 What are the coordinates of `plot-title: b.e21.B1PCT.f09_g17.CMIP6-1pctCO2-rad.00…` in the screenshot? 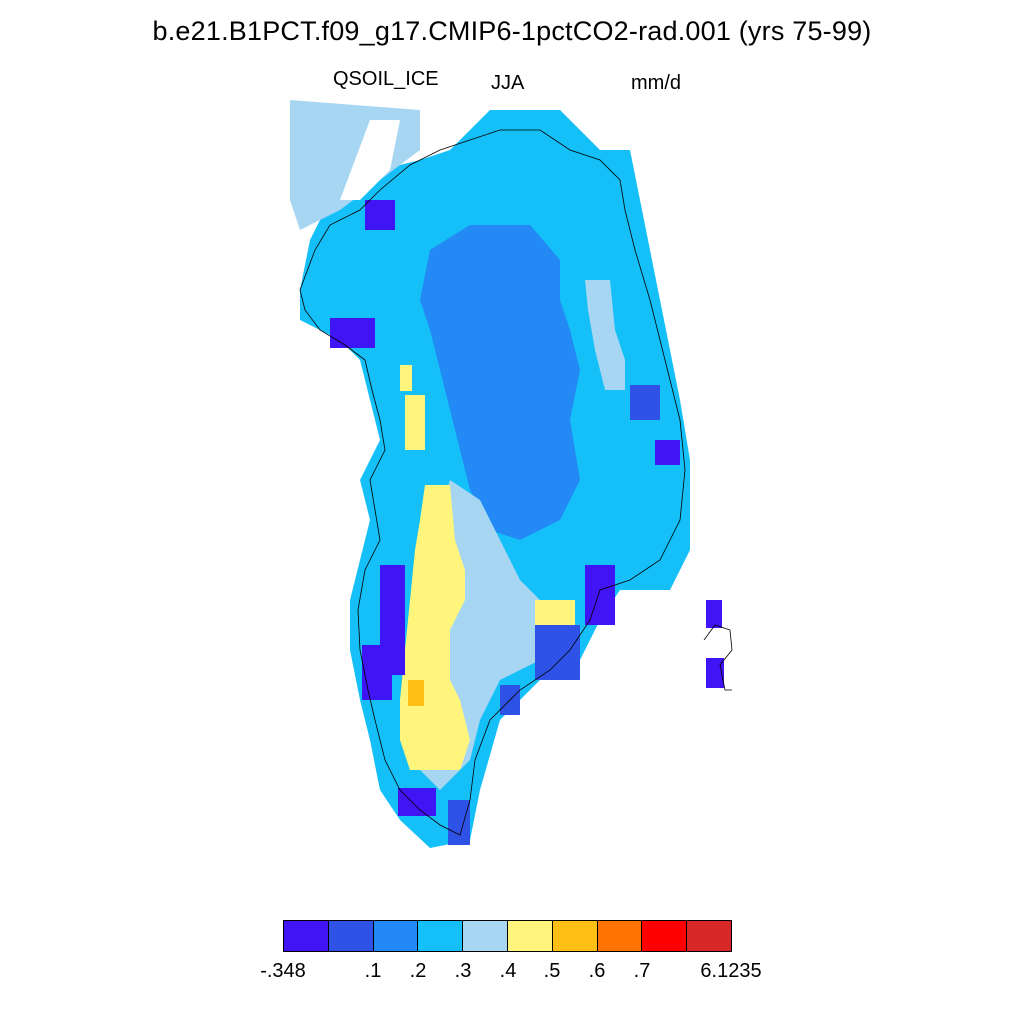 It's located at (512, 31).